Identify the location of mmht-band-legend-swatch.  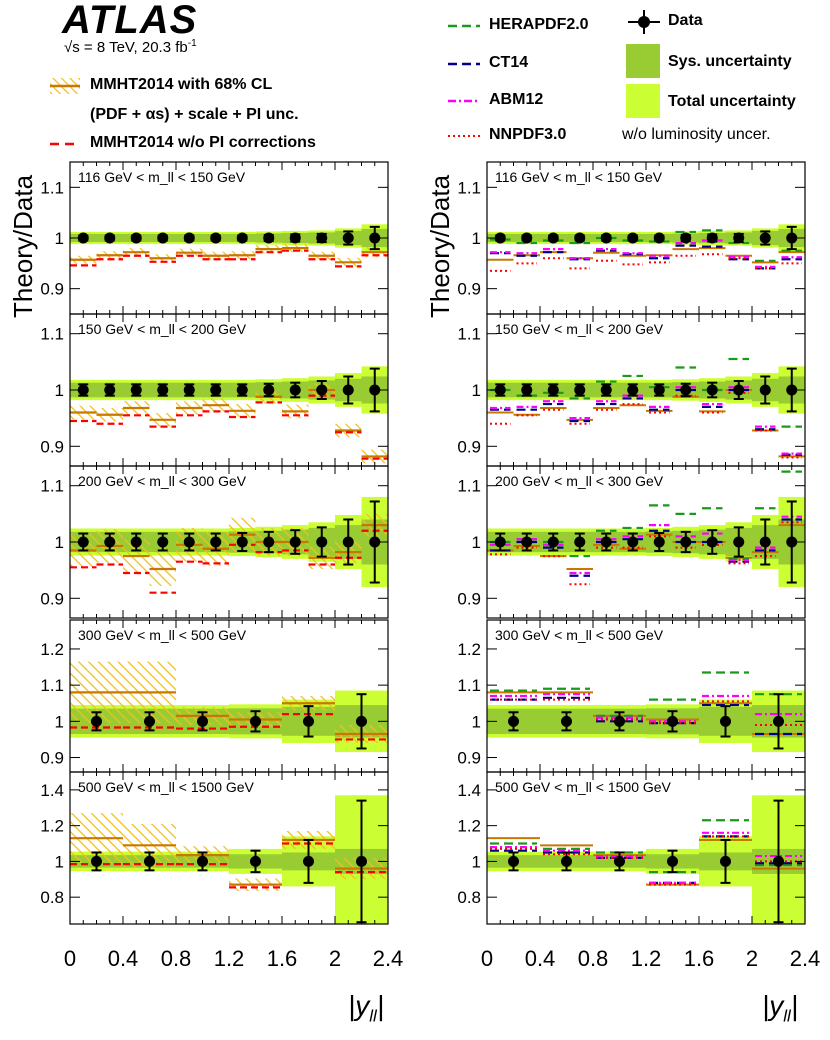
(65, 86).